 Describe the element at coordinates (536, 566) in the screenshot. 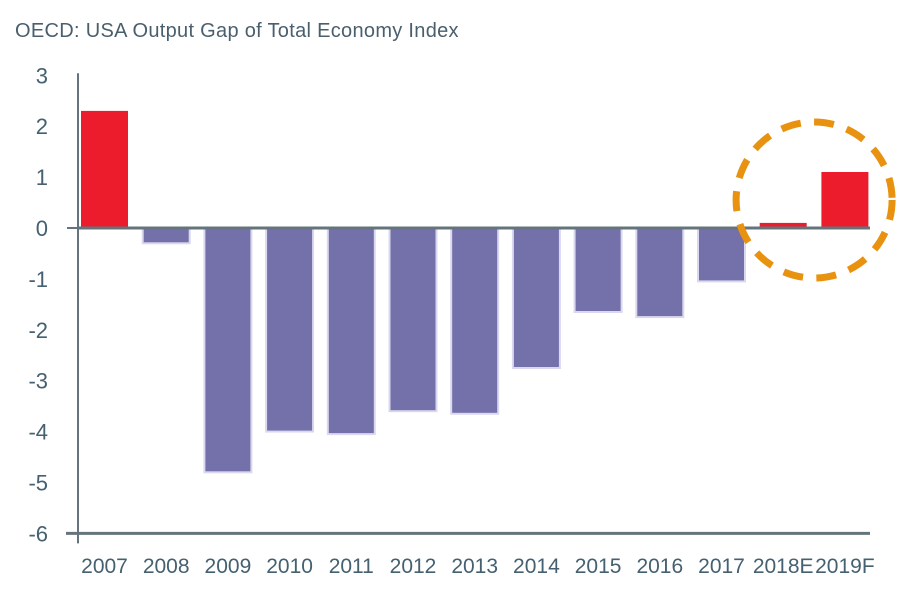

I see `x-tick-label-2014: 2014` at that location.